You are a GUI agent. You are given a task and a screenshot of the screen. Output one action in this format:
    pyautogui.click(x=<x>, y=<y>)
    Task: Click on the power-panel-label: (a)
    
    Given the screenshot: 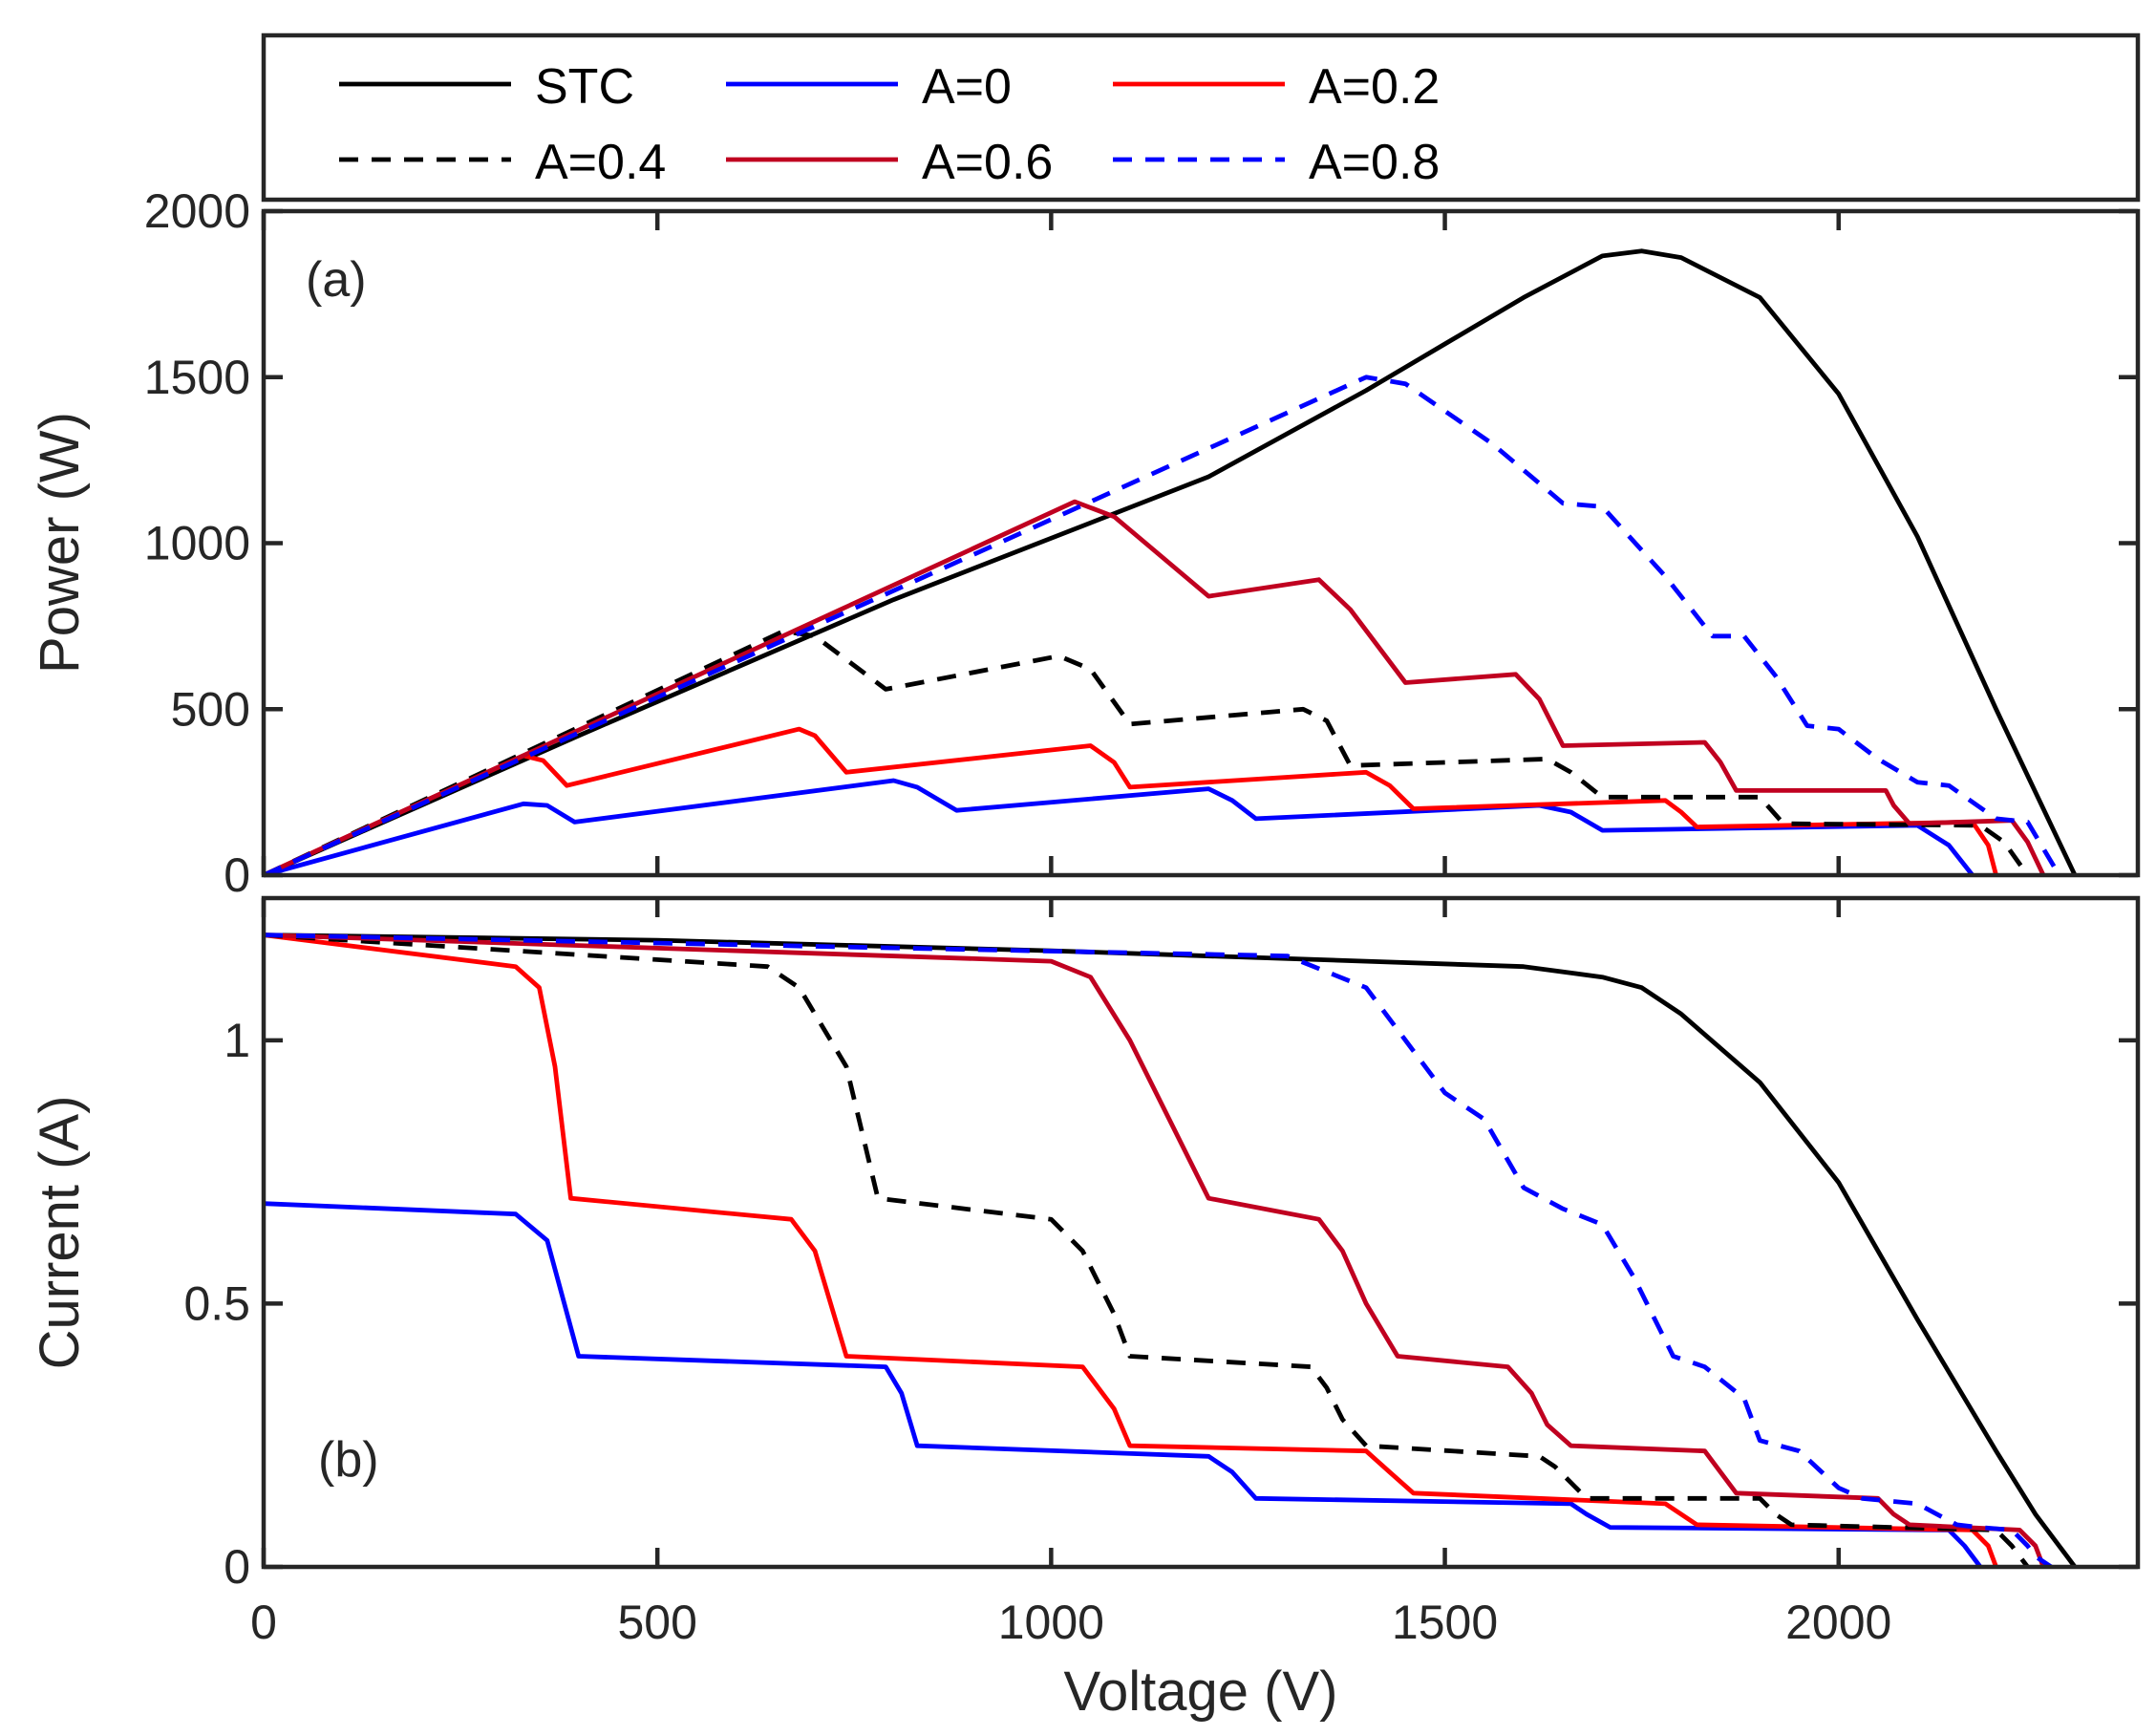 What is the action you would take?
    pyautogui.click(x=336, y=280)
    